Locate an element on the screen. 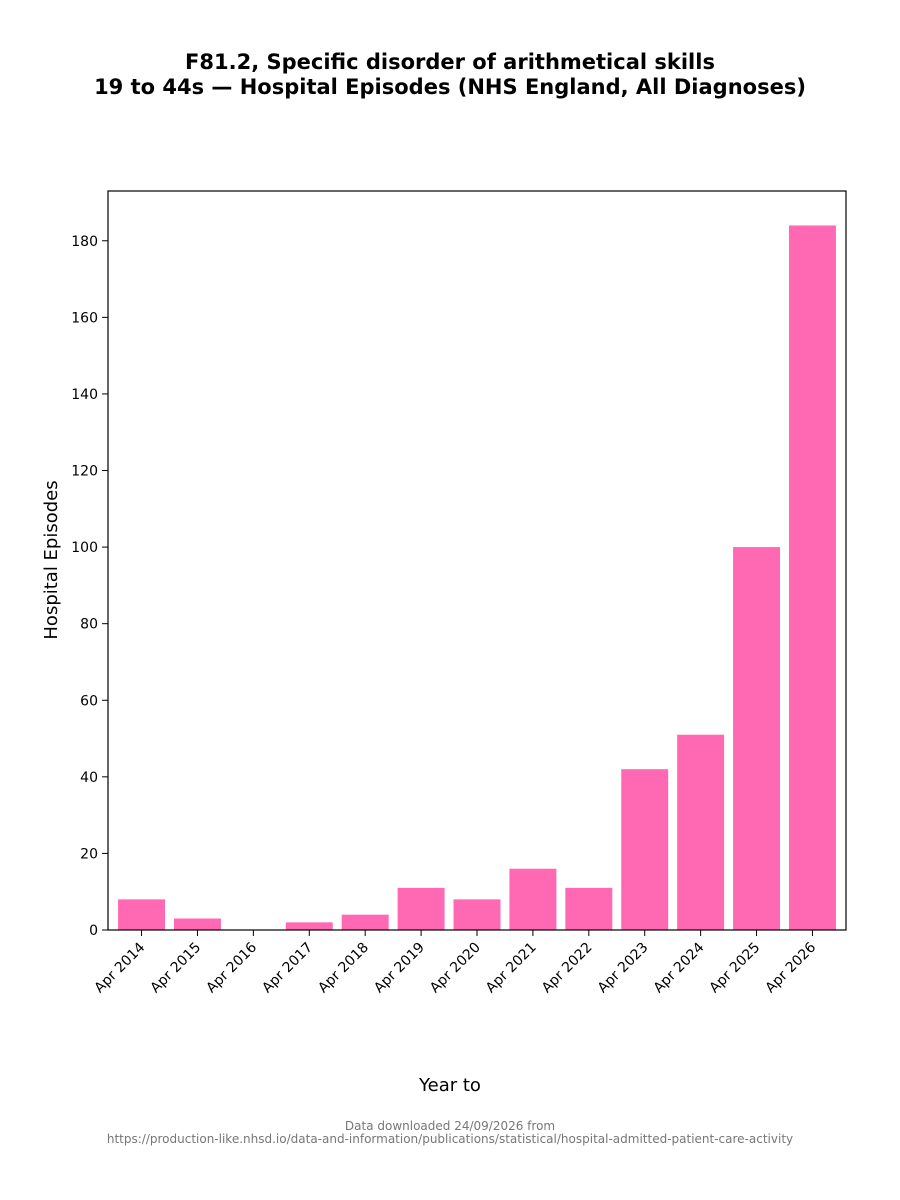 Image resolution: width=900 pixels, height=1200 pixels. y-tick-label-1: 20 is located at coordinates (89, 854).